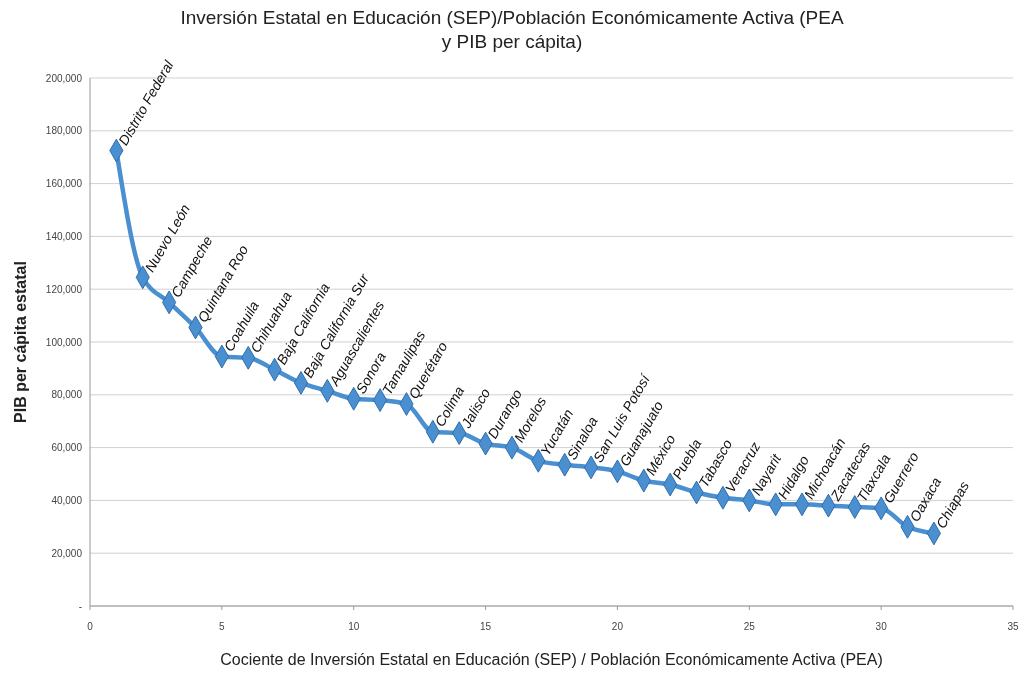 This screenshot has width=1024, height=673. I want to click on y-axis-title: PIB per cápita estatal, so click(20, 342).